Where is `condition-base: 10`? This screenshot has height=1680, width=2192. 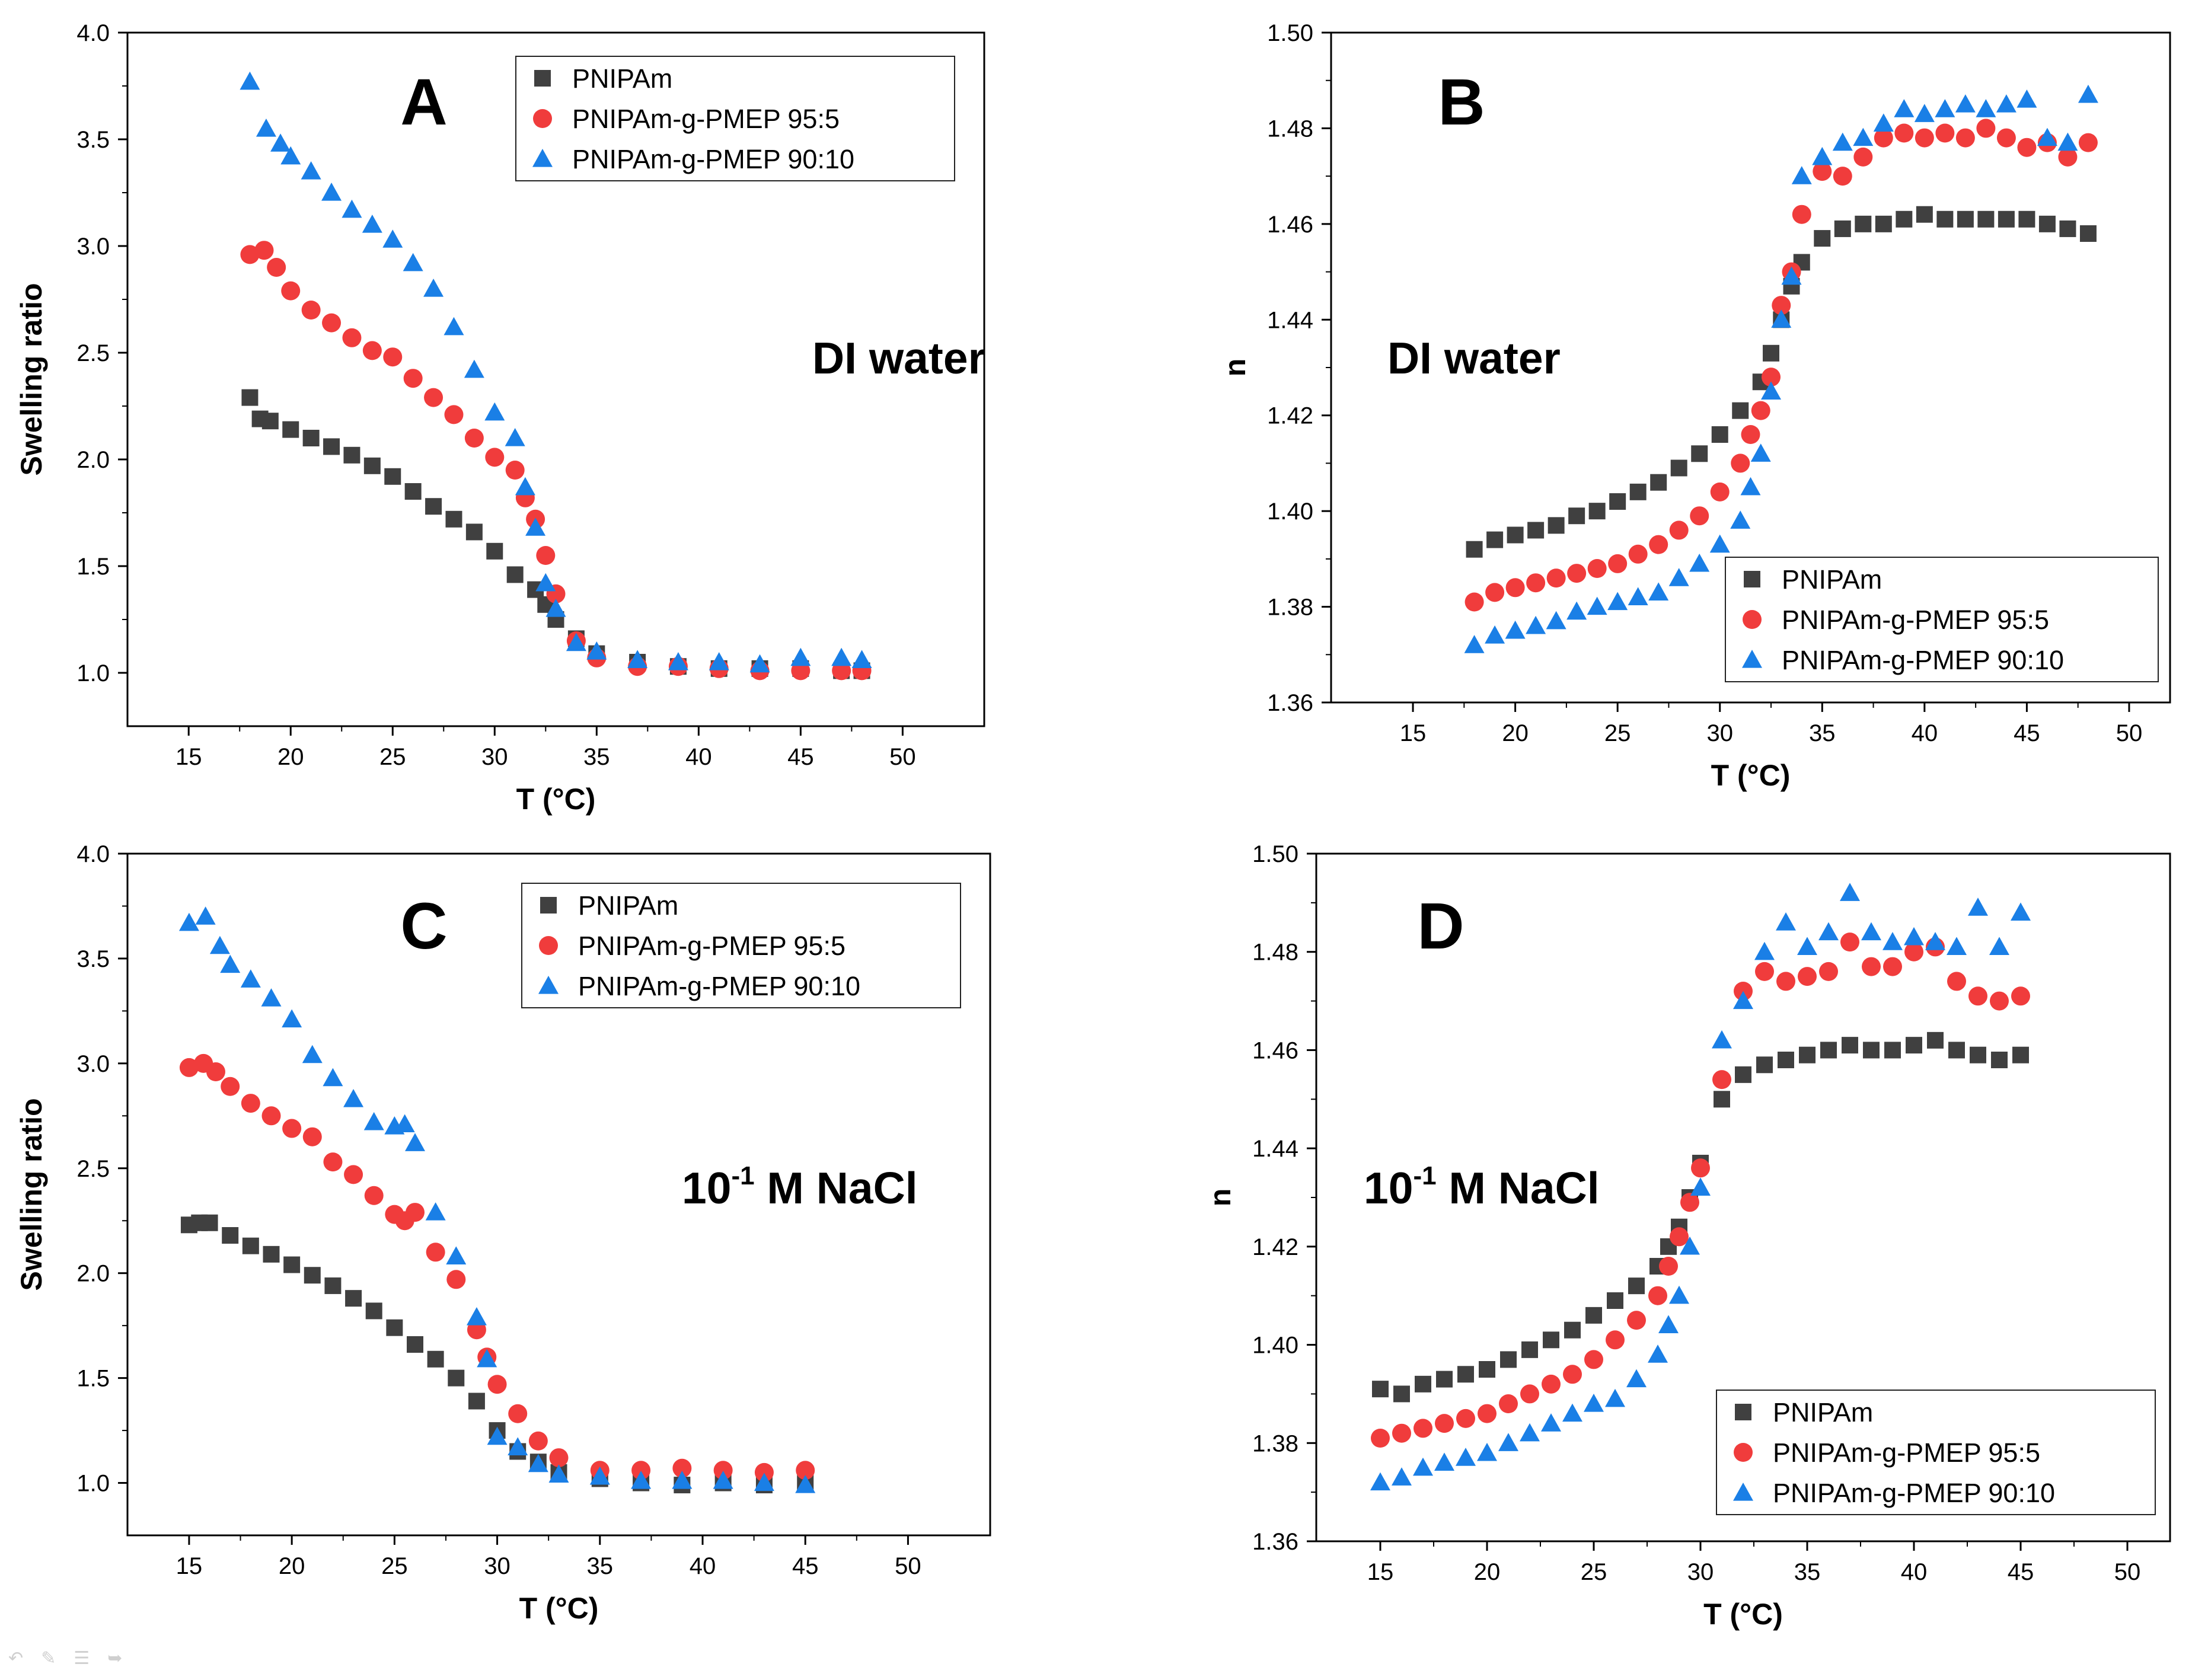 condition-base: 10 is located at coordinates (1388, 1188).